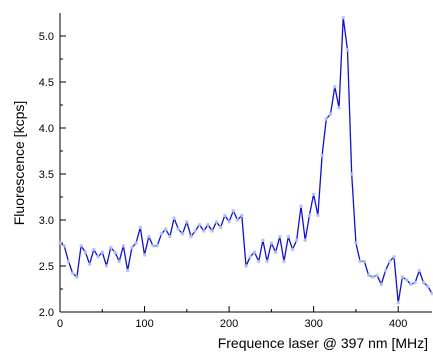  Describe the element at coordinates (46, 221) in the screenshot. I see `y-tick-label: 3.0` at that location.